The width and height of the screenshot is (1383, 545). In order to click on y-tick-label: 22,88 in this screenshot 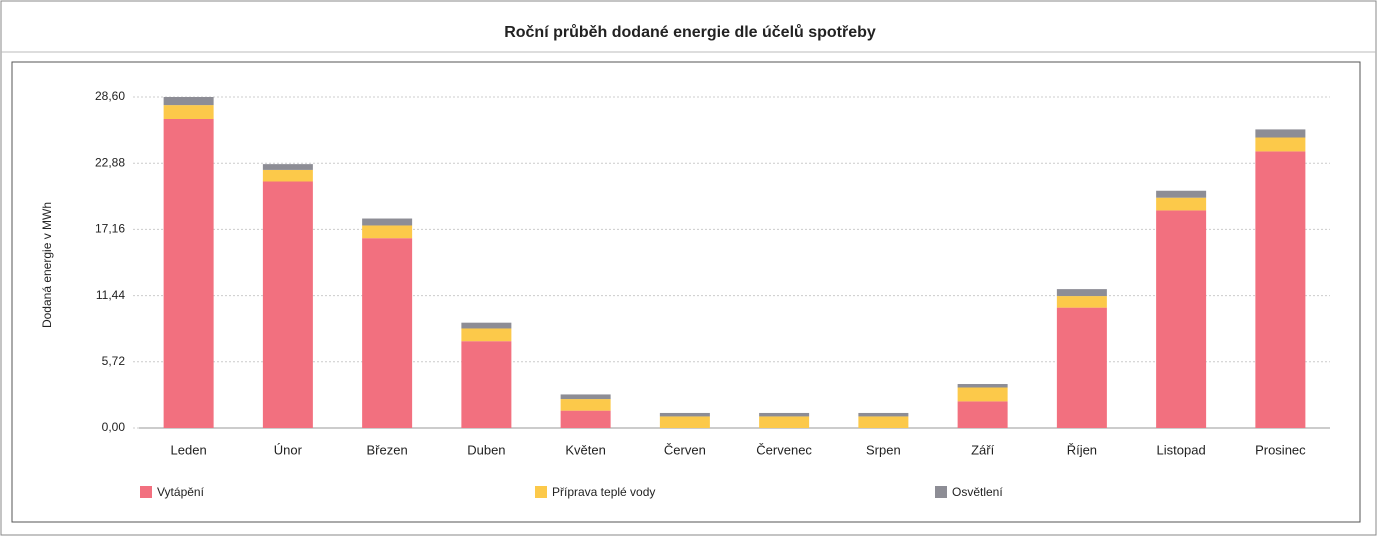, I will do `click(110, 162)`.